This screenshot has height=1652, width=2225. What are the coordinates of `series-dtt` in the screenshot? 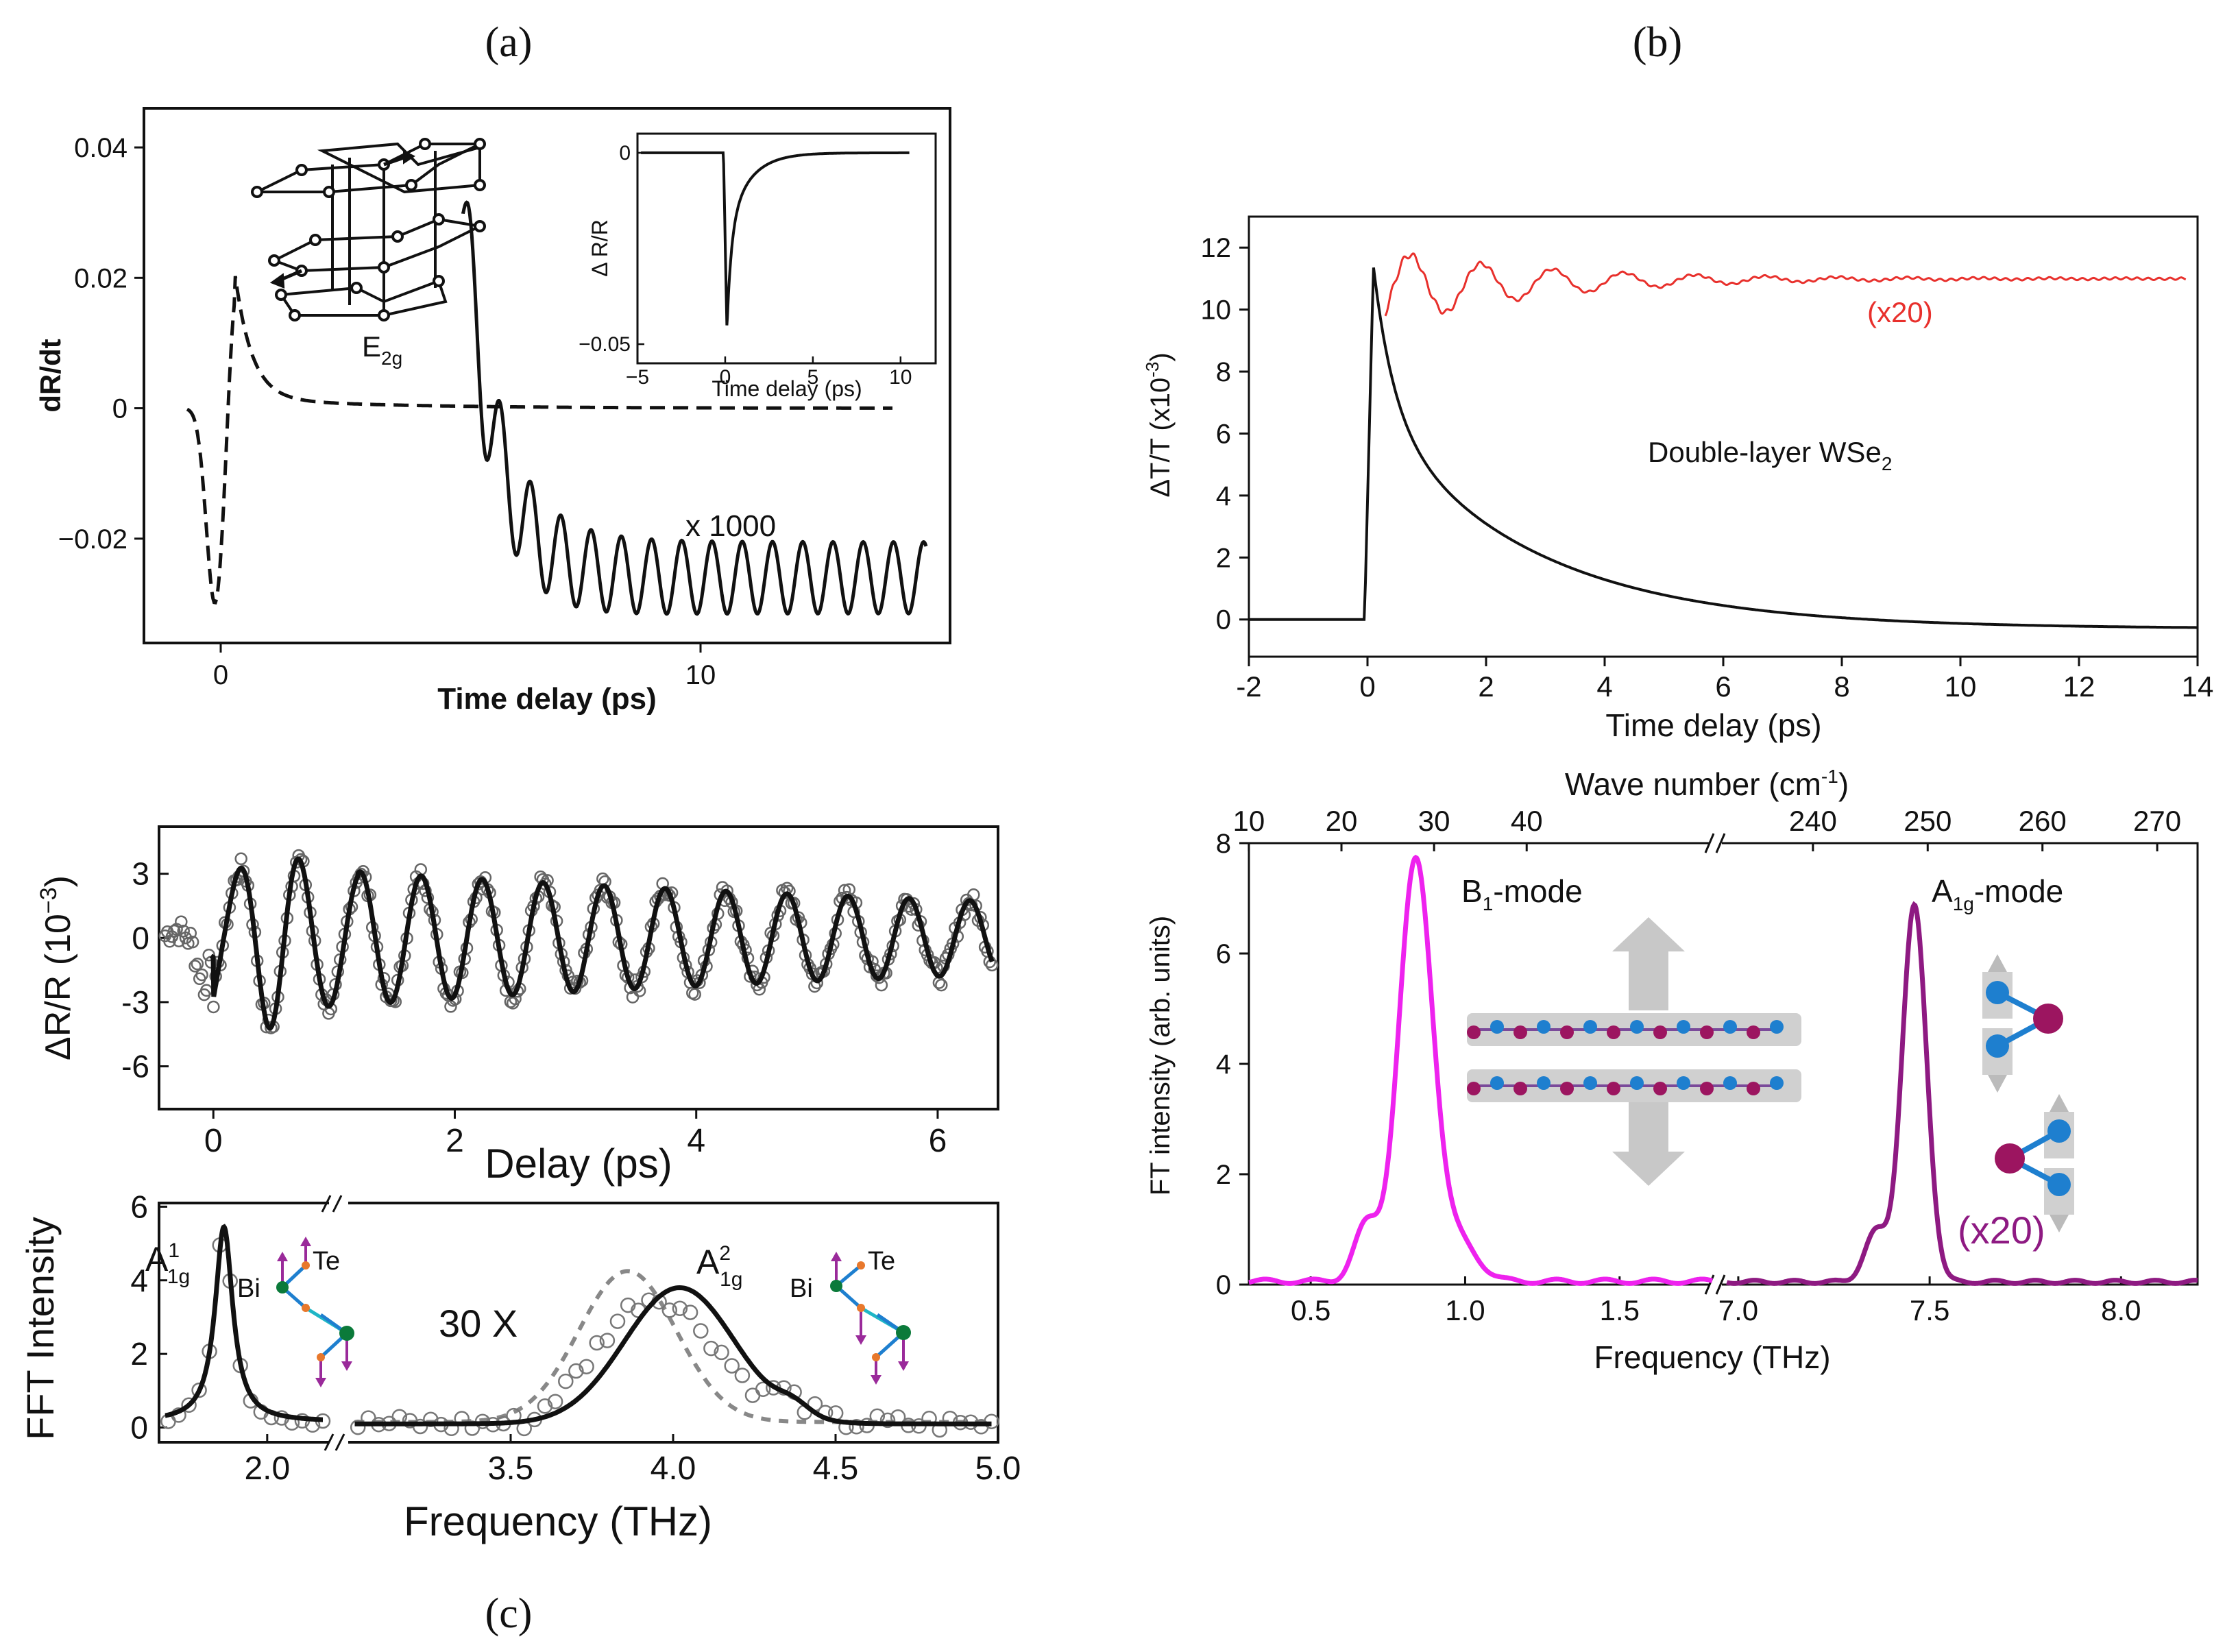 It's located at (1724, 448).